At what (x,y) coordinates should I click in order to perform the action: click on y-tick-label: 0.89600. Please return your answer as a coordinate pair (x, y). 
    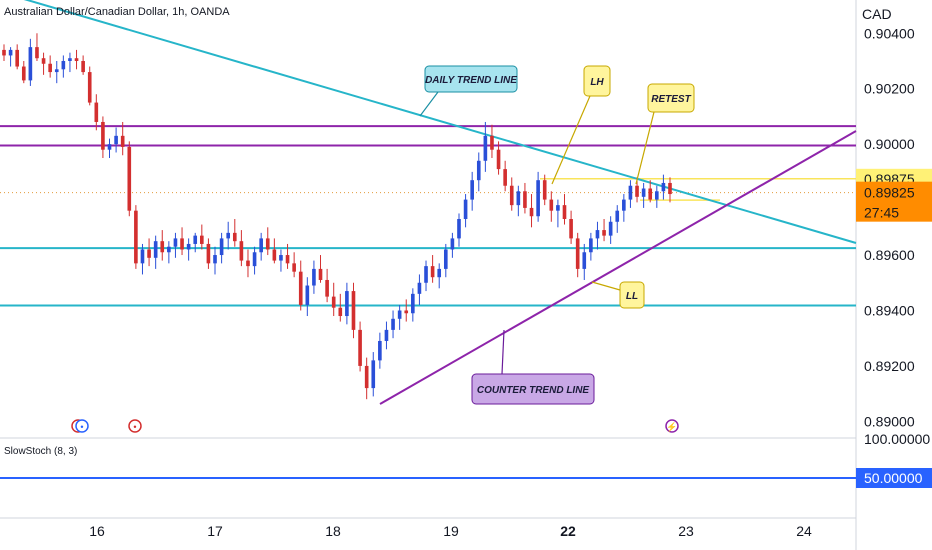
    Looking at the image, I should click on (889, 255).